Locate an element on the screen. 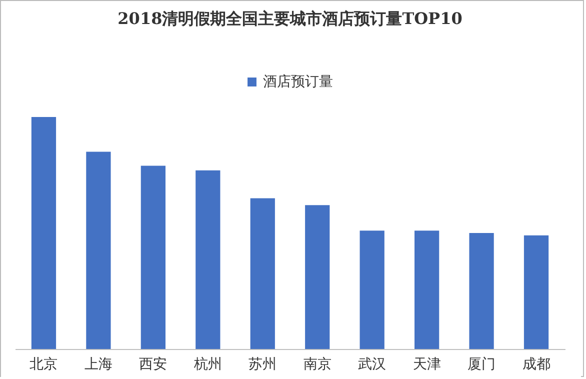 This screenshot has height=379, width=586. legend-label: 酒店预订量 is located at coordinates (298, 82).